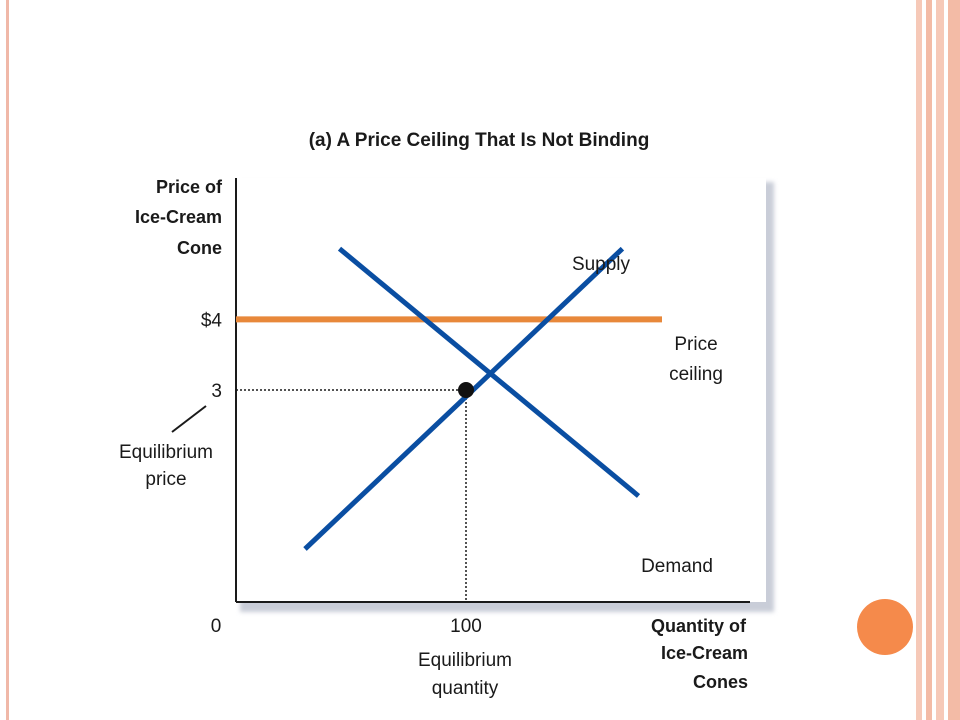 Image resolution: width=960 pixels, height=720 pixels. What do you see at coordinates (489, 372) in the screenshot?
I see `demand-curve` at bounding box center [489, 372].